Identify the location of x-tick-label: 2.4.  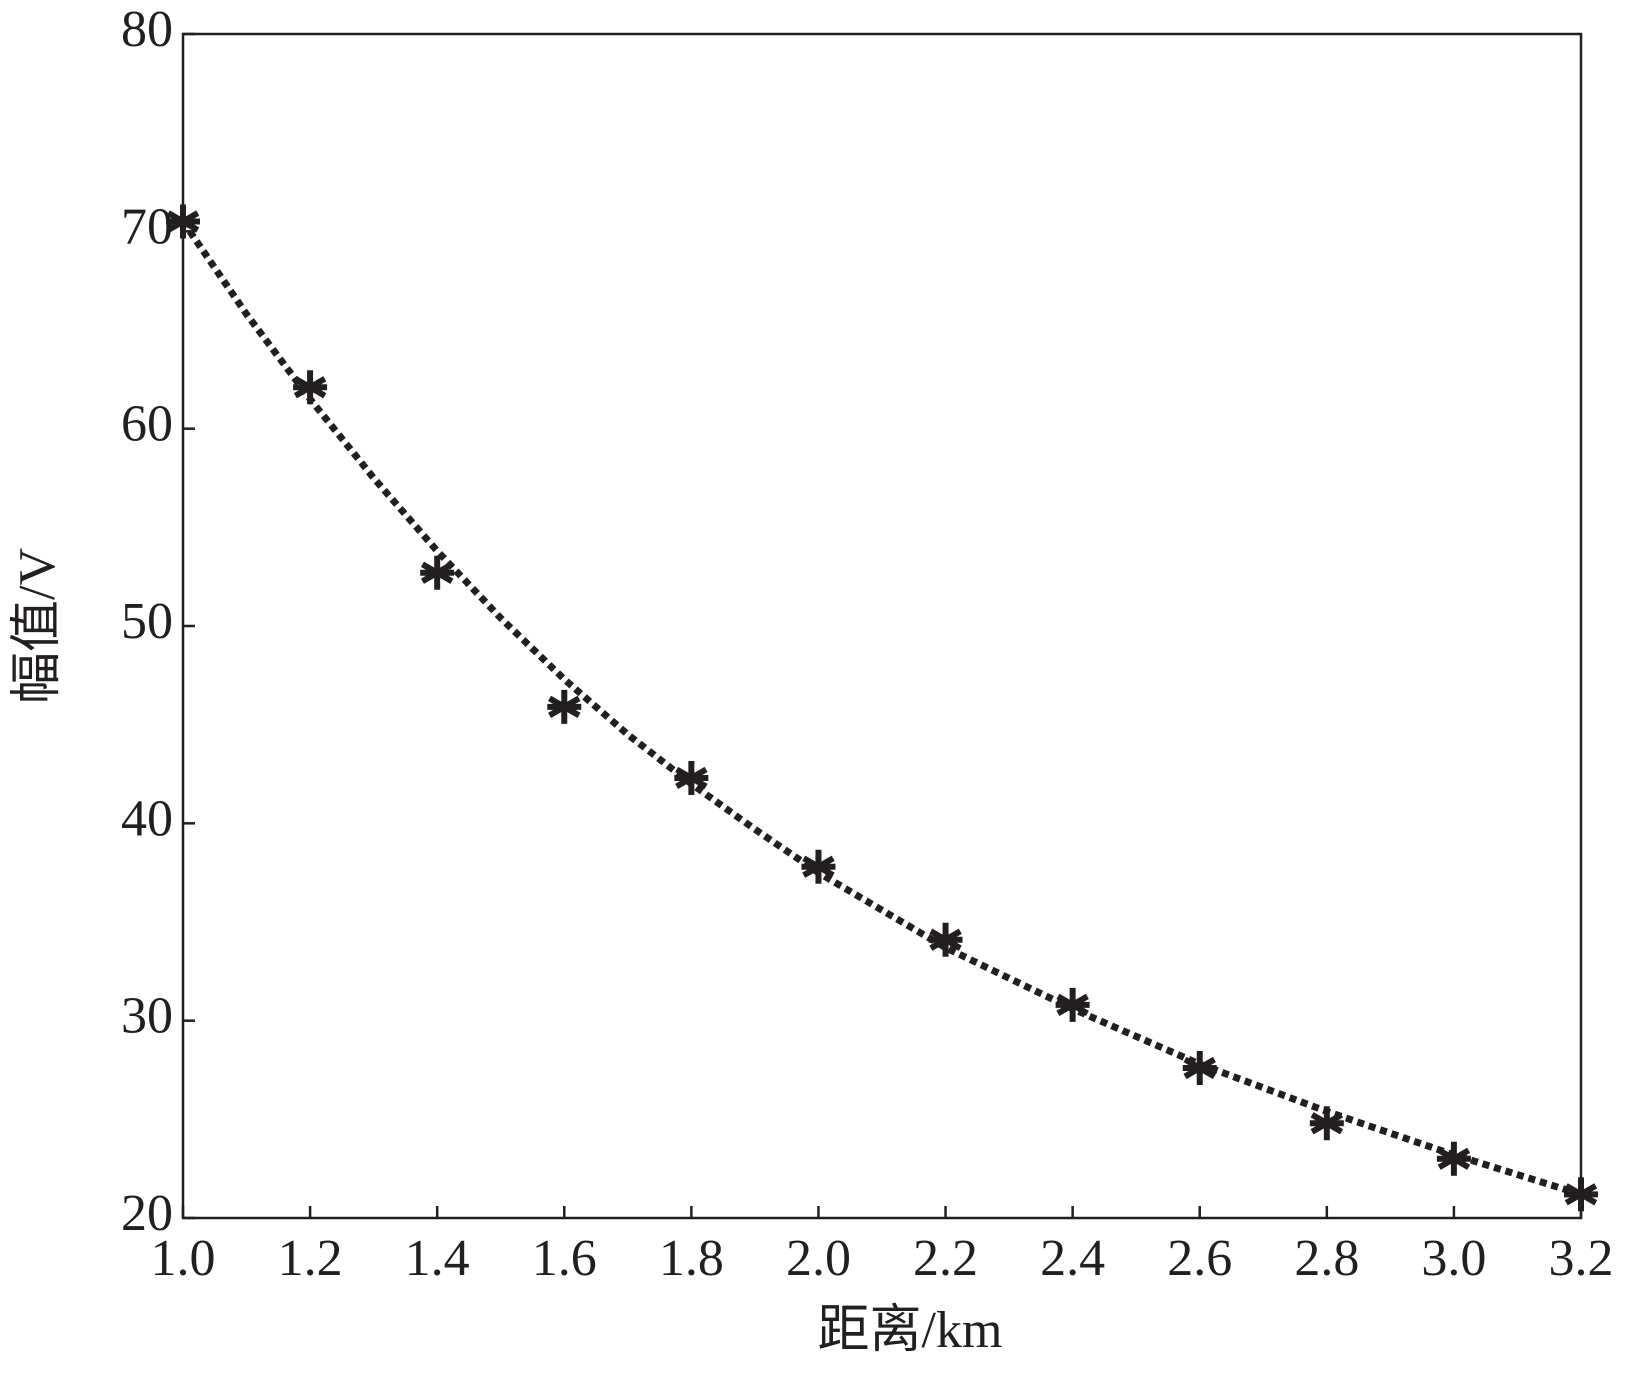
(1072, 1258).